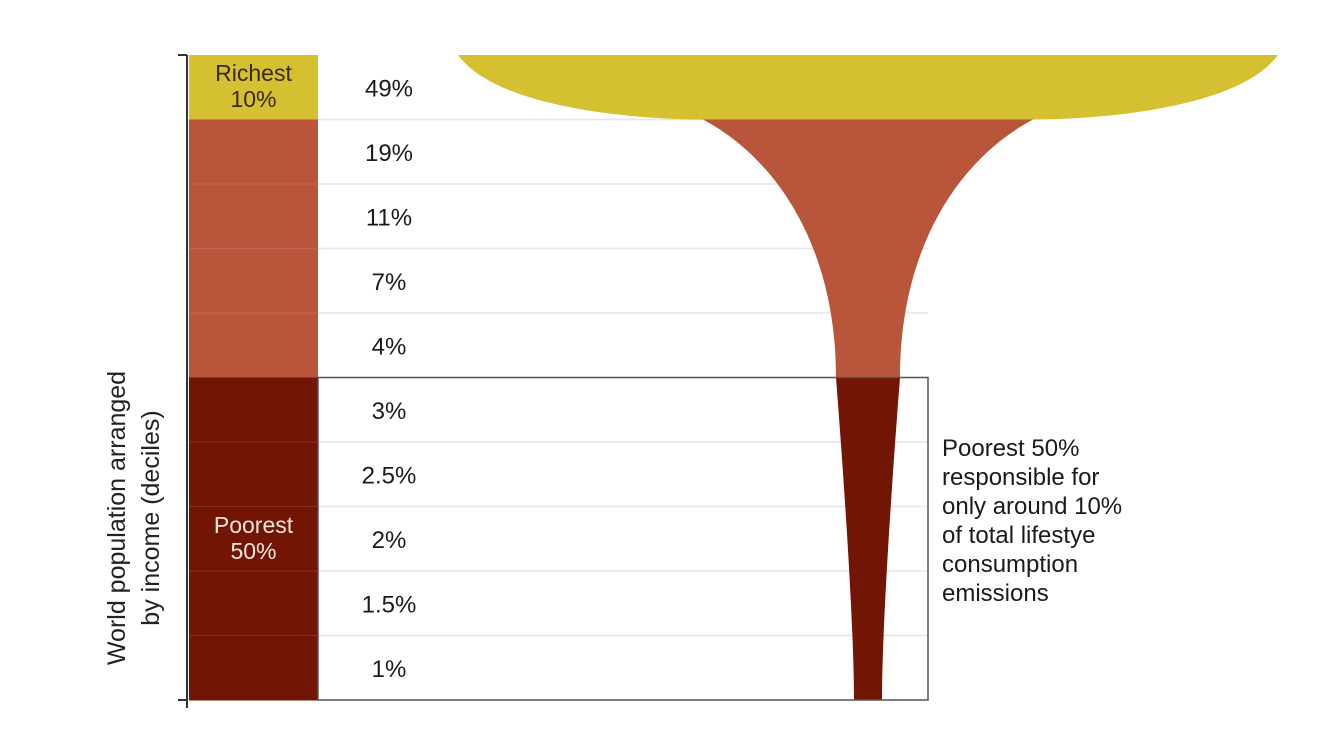  I want to click on y-axis, so click(183, 381).